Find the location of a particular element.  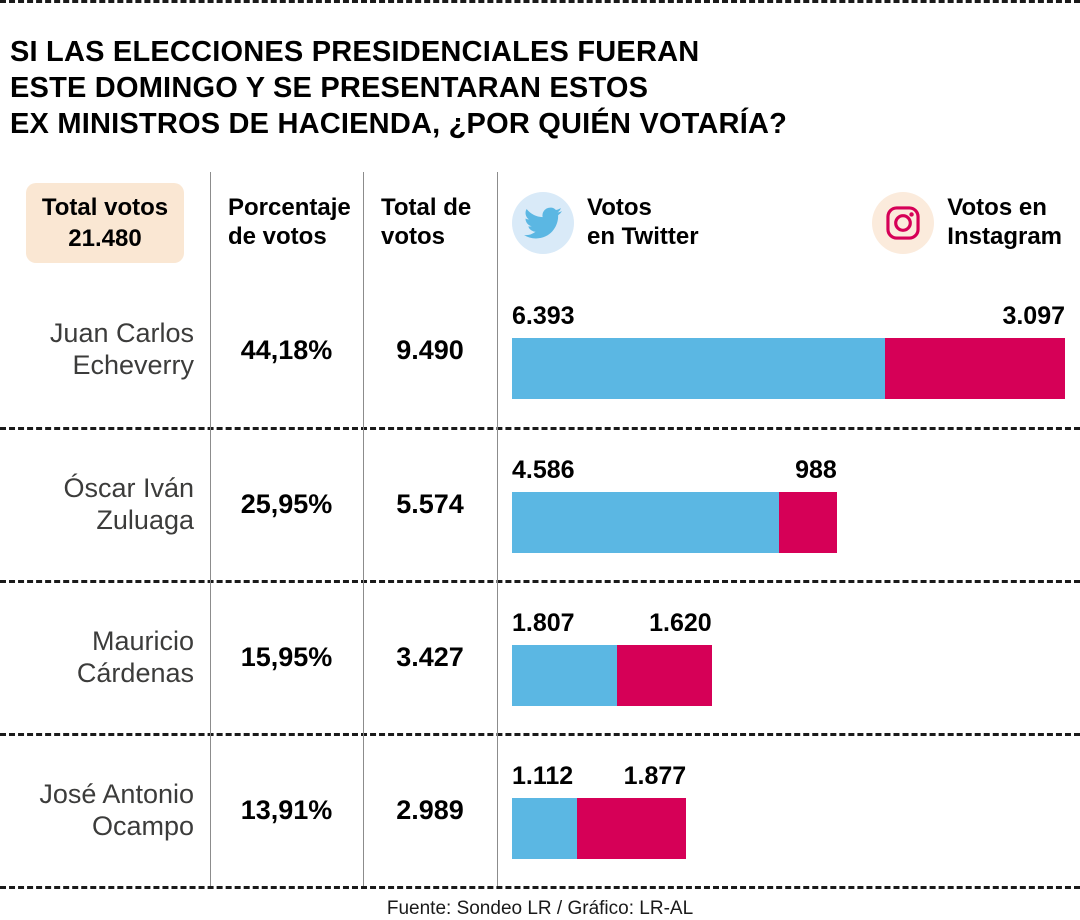

stacked-bar: 1.112 1.877 is located at coordinates (599, 811).